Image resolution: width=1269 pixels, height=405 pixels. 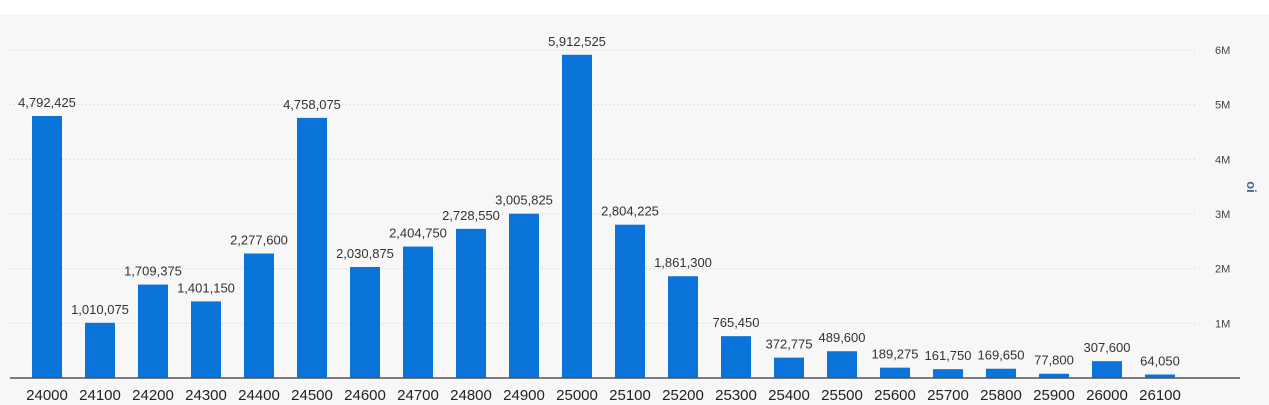 I want to click on x-tick-label: 25400, so click(x=789, y=395).